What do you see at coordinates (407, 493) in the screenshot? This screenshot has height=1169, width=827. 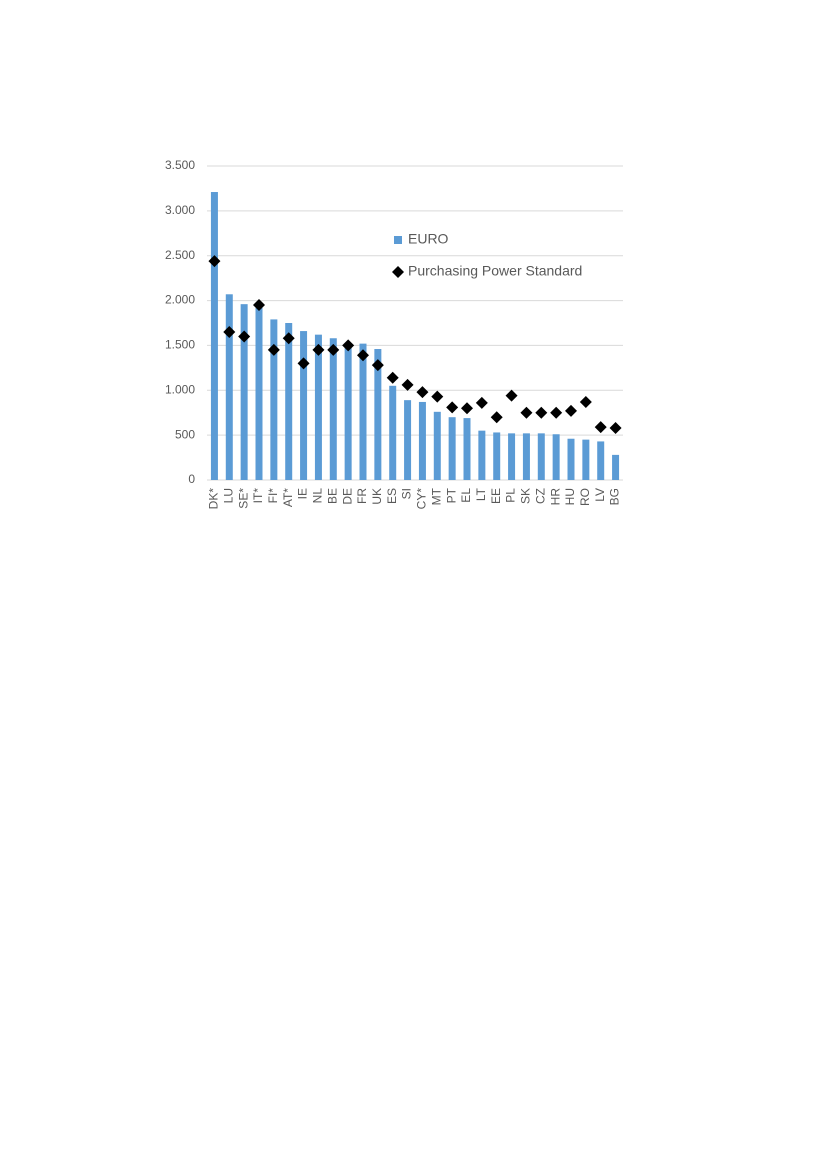 I see `x-tick-label: SI` at bounding box center [407, 493].